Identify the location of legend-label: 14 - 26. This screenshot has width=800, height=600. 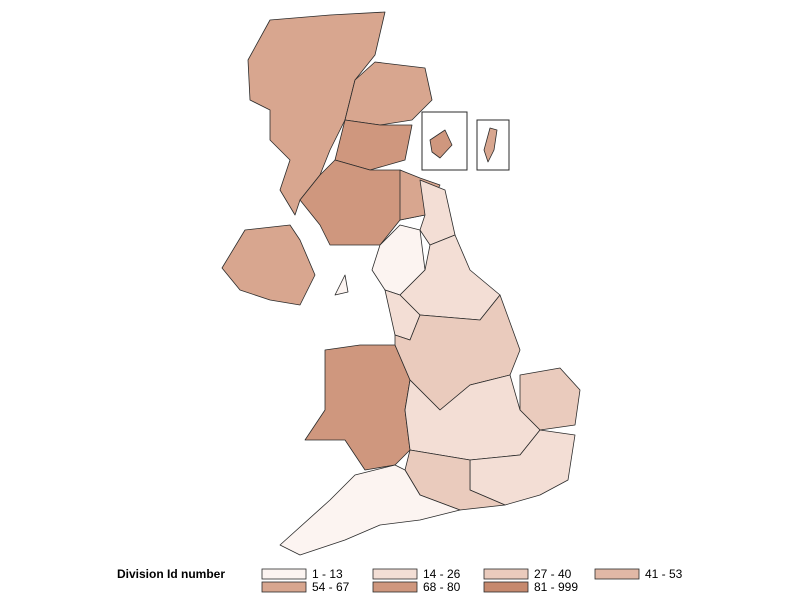
(442, 574).